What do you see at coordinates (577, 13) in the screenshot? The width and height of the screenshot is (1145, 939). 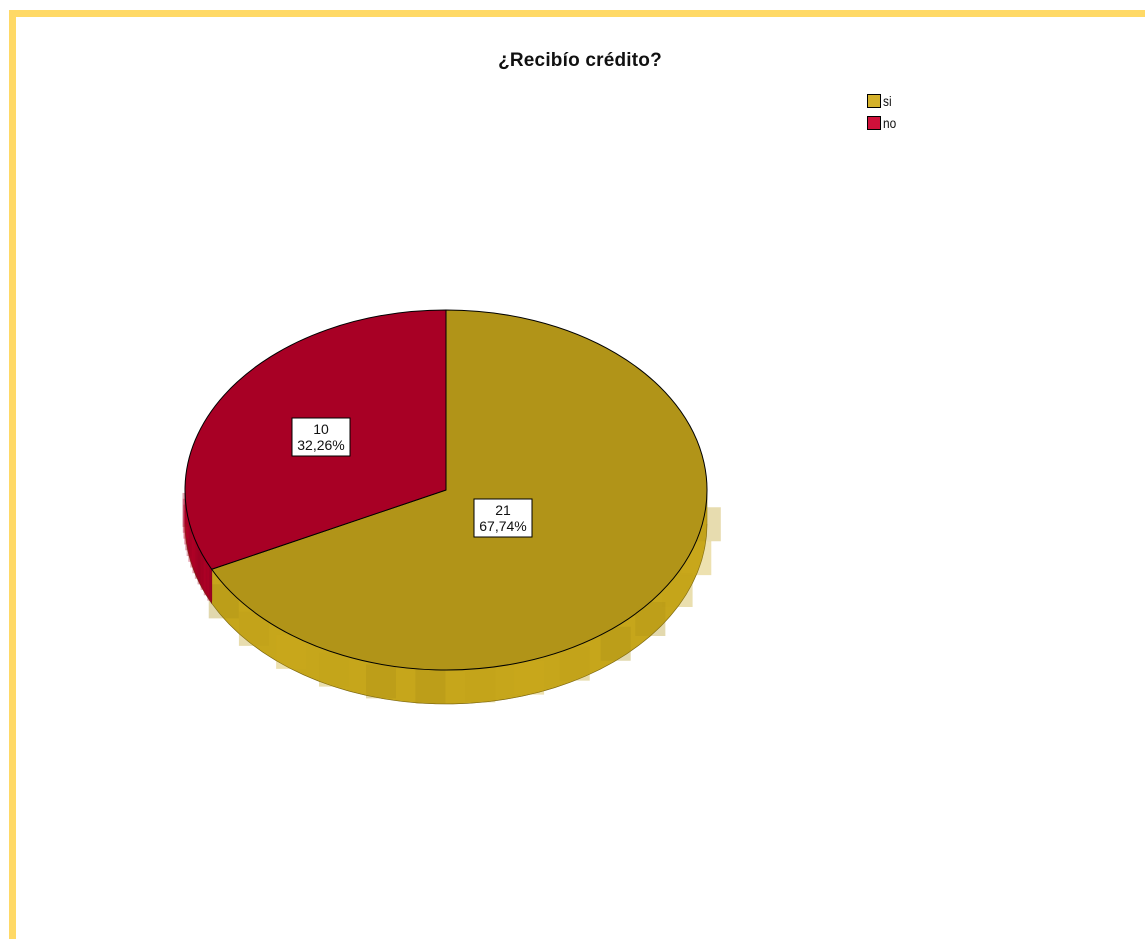 I see `frame-border-top` at bounding box center [577, 13].